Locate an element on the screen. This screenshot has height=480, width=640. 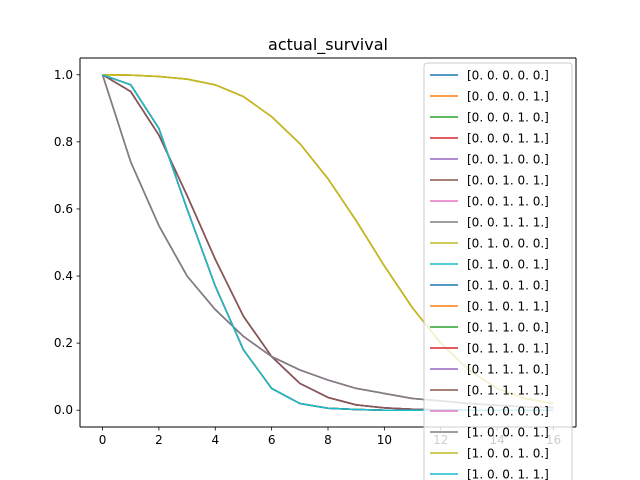
legend-label-19: [1. 0. 0. 1. 1.] is located at coordinates (508, 474).